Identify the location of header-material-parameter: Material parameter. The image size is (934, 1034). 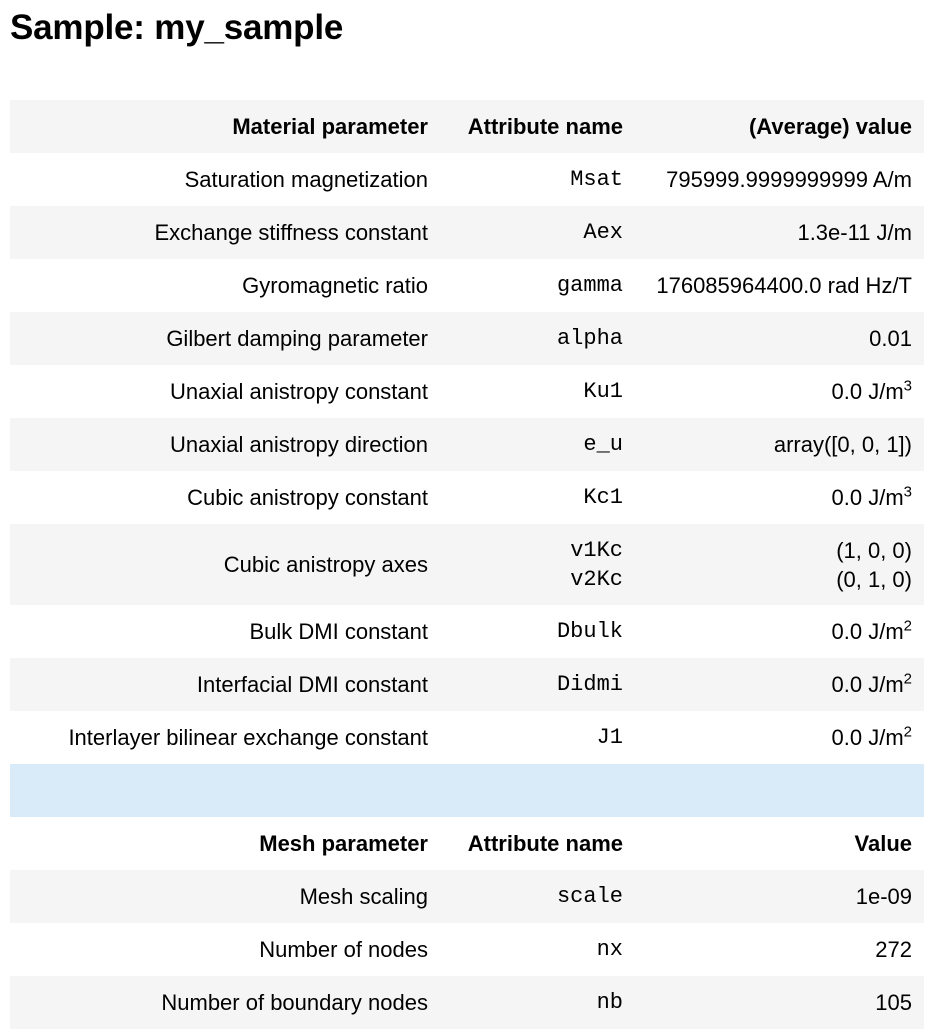
(330, 126).